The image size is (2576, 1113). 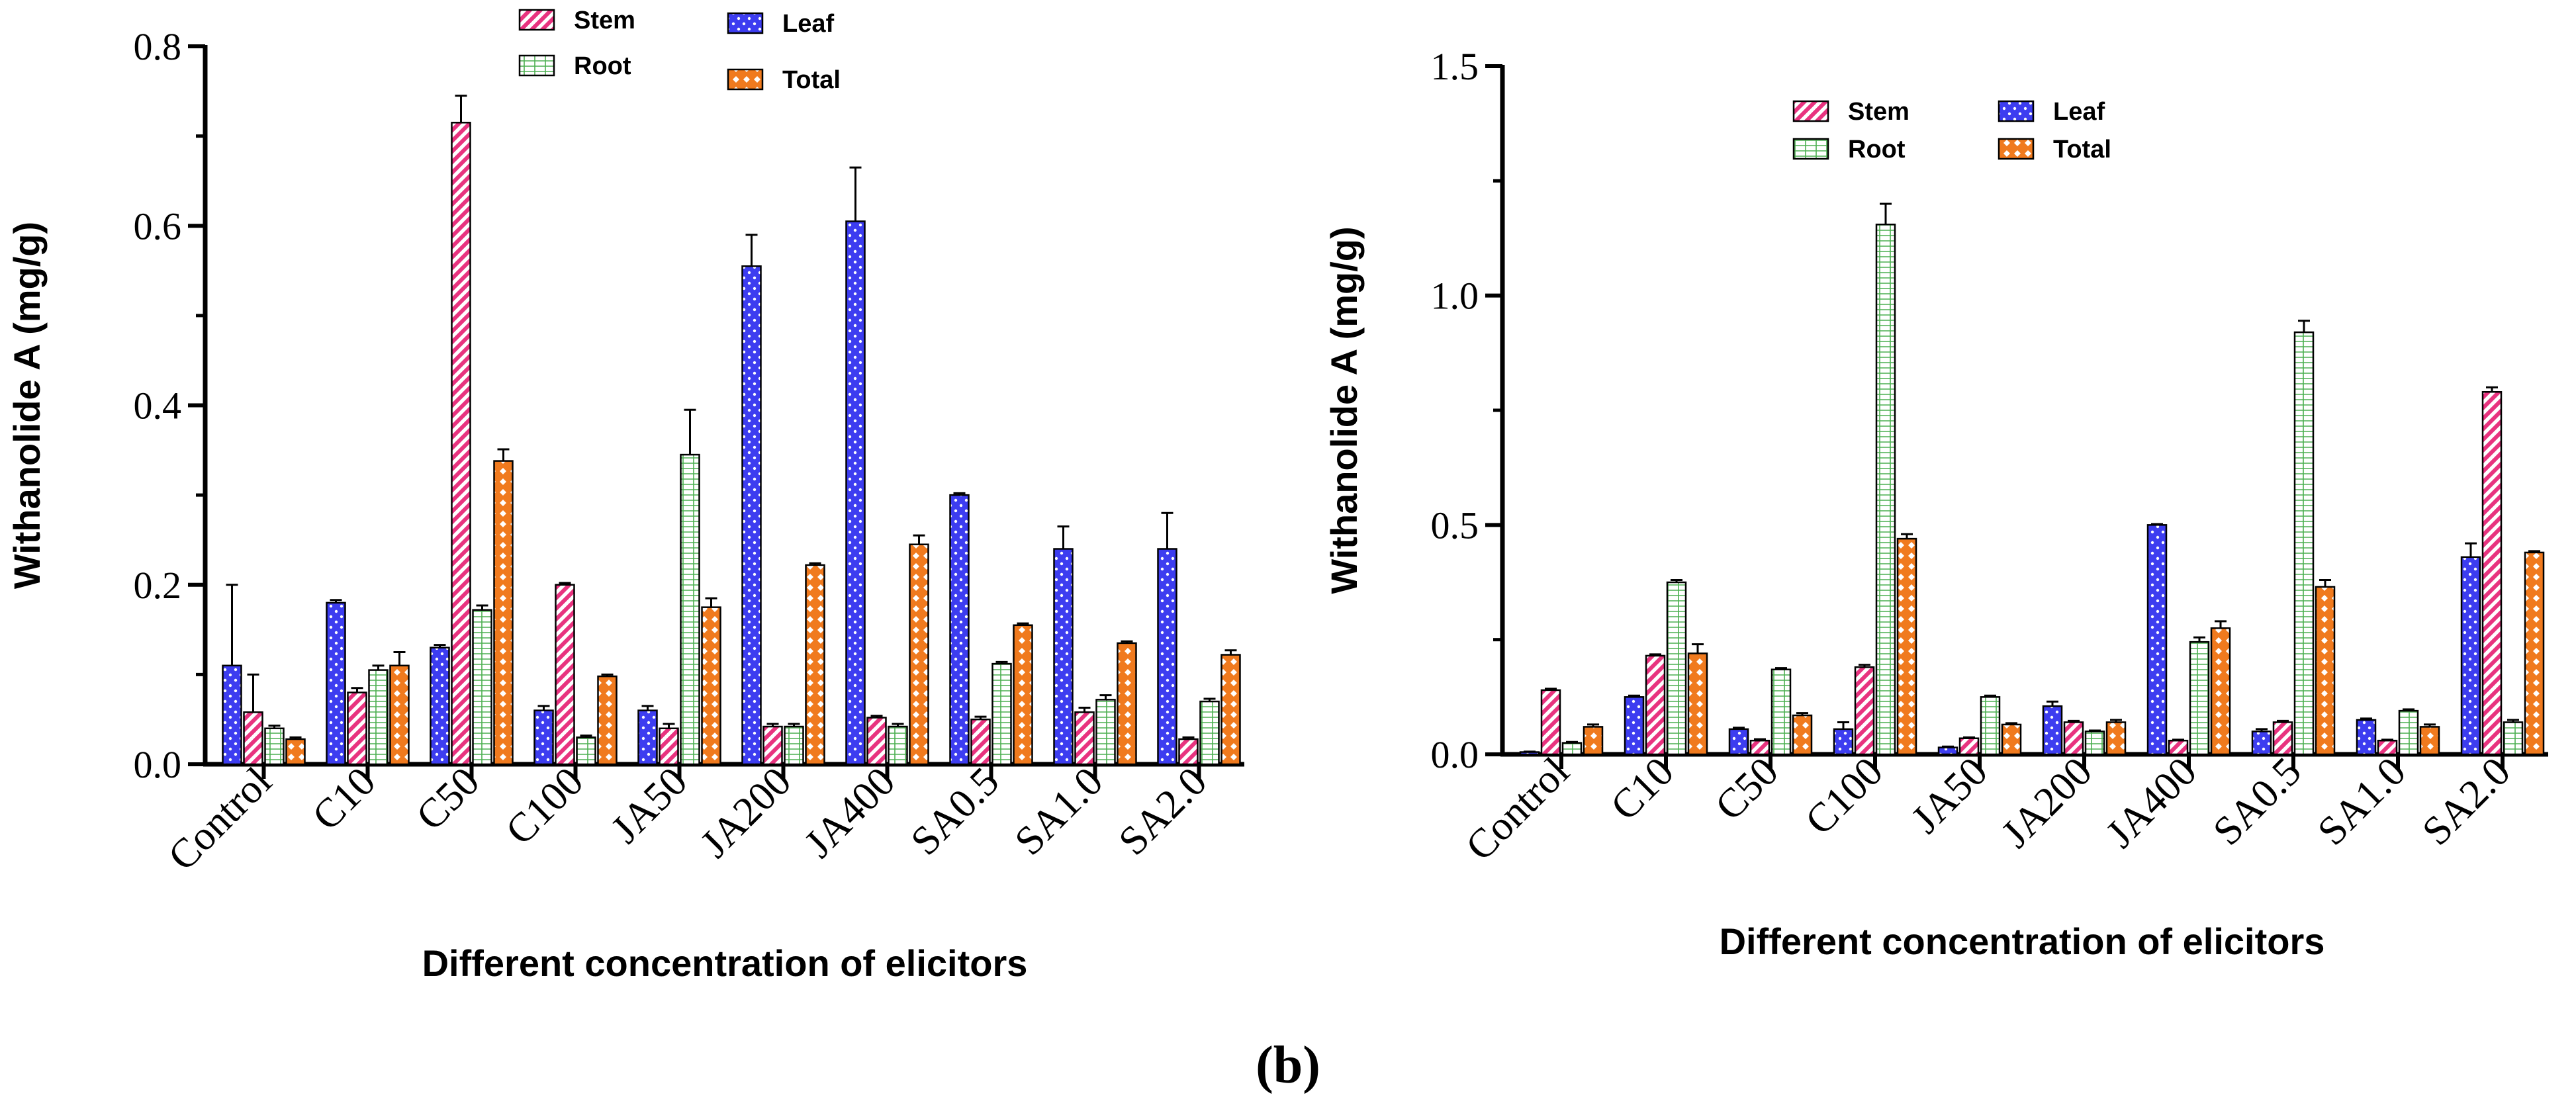 I want to click on y-tick-label: 1.5, so click(x=1455, y=66).